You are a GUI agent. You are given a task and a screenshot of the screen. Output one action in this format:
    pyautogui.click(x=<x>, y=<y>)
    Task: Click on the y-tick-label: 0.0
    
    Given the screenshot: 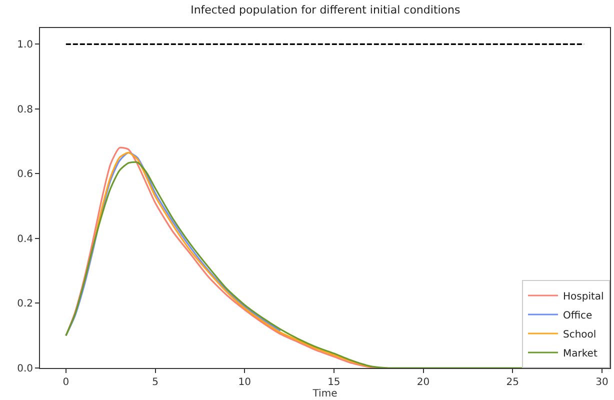 What is the action you would take?
    pyautogui.click(x=25, y=369)
    